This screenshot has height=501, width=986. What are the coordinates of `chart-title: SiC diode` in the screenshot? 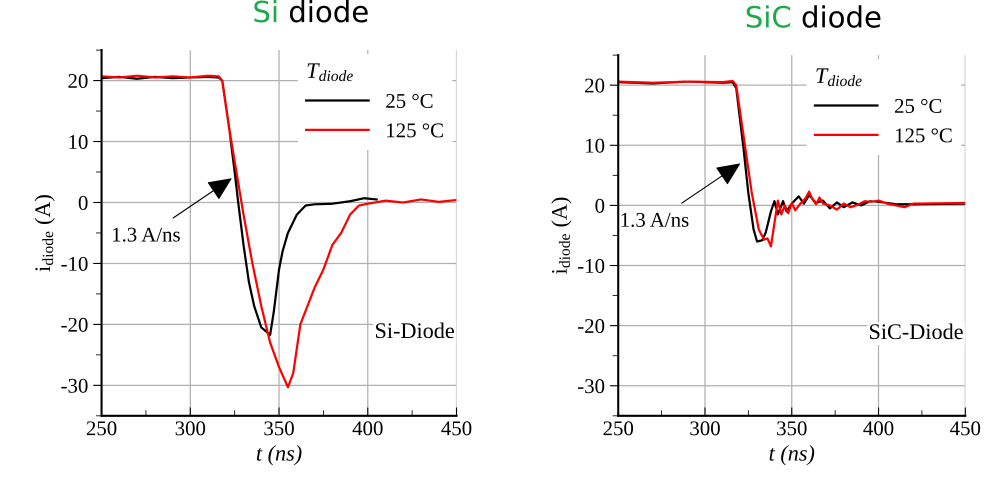 It's located at (813, 16).